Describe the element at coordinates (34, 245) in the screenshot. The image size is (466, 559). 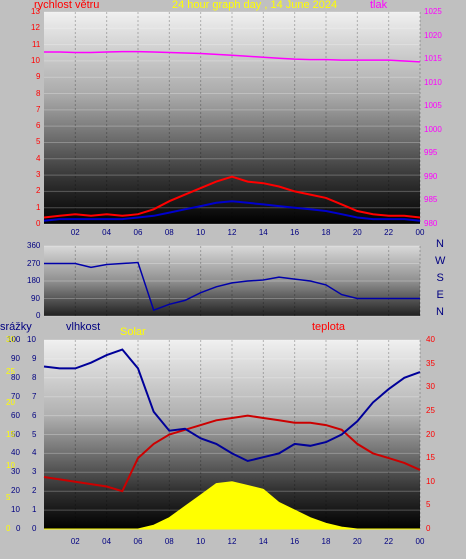
I see `wind-direction-tick: 360` at that location.